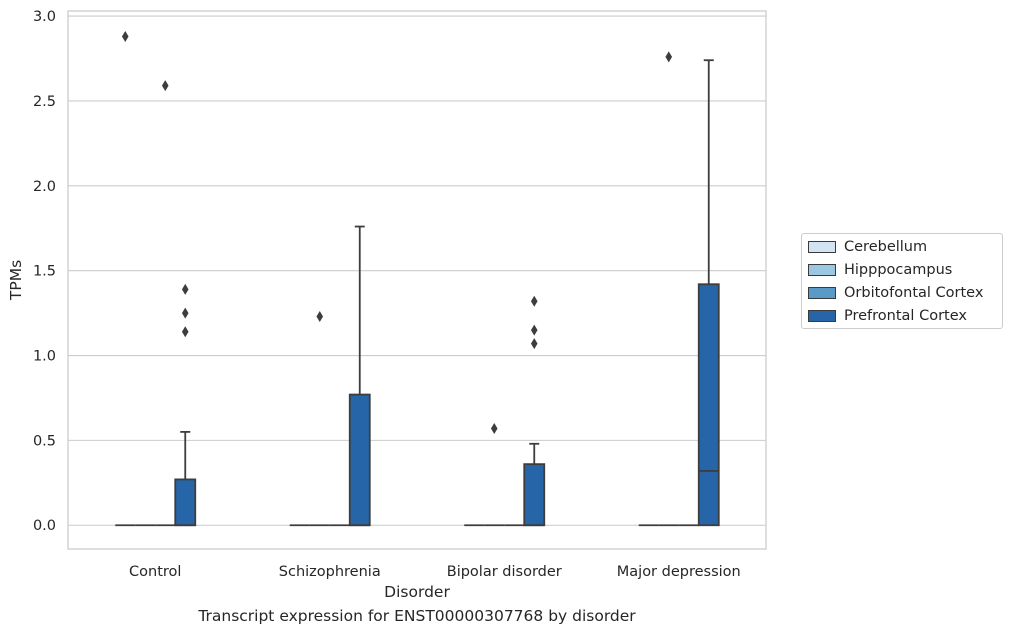 Image resolution: width=1014 pixels, height=636 pixels. I want to click on legend-label: Prefrontal Cortex, so click(905, 316).